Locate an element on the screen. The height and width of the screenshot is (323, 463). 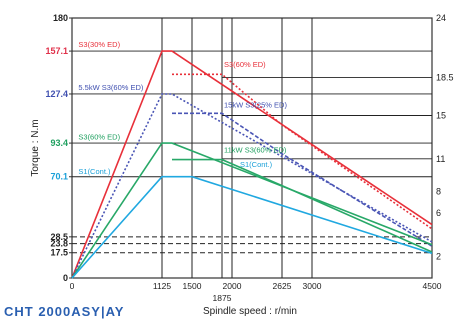
series-annotation-2: S3(60% ED) is located at coordinates (99, 136).